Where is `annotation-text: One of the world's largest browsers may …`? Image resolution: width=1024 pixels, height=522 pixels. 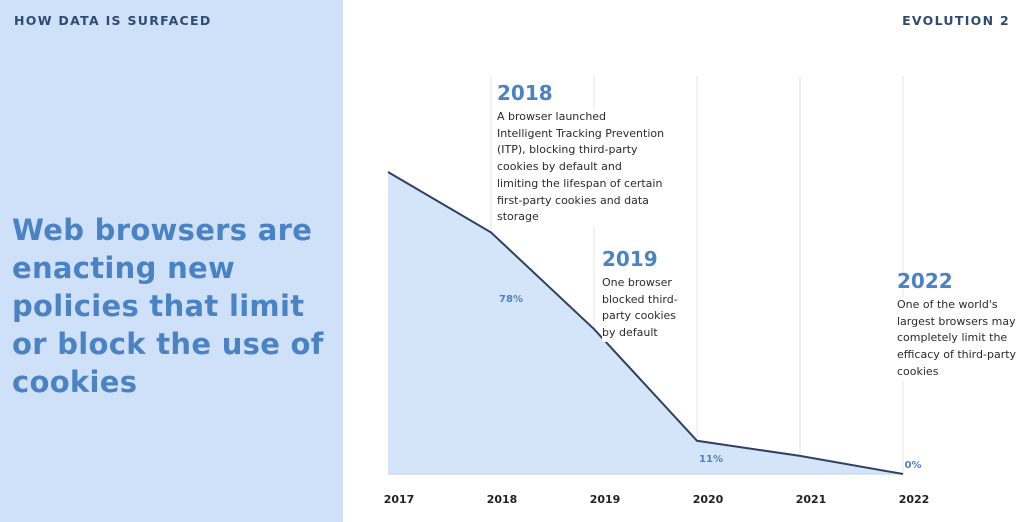
annotation-text: One of the world's largest browsers may … is located at coordinates (957, 339).